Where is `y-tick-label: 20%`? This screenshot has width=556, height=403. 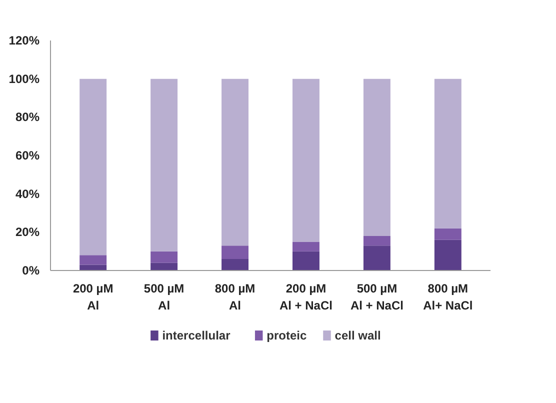 y-tick-label: 20% is located at coordinates (27, 232).